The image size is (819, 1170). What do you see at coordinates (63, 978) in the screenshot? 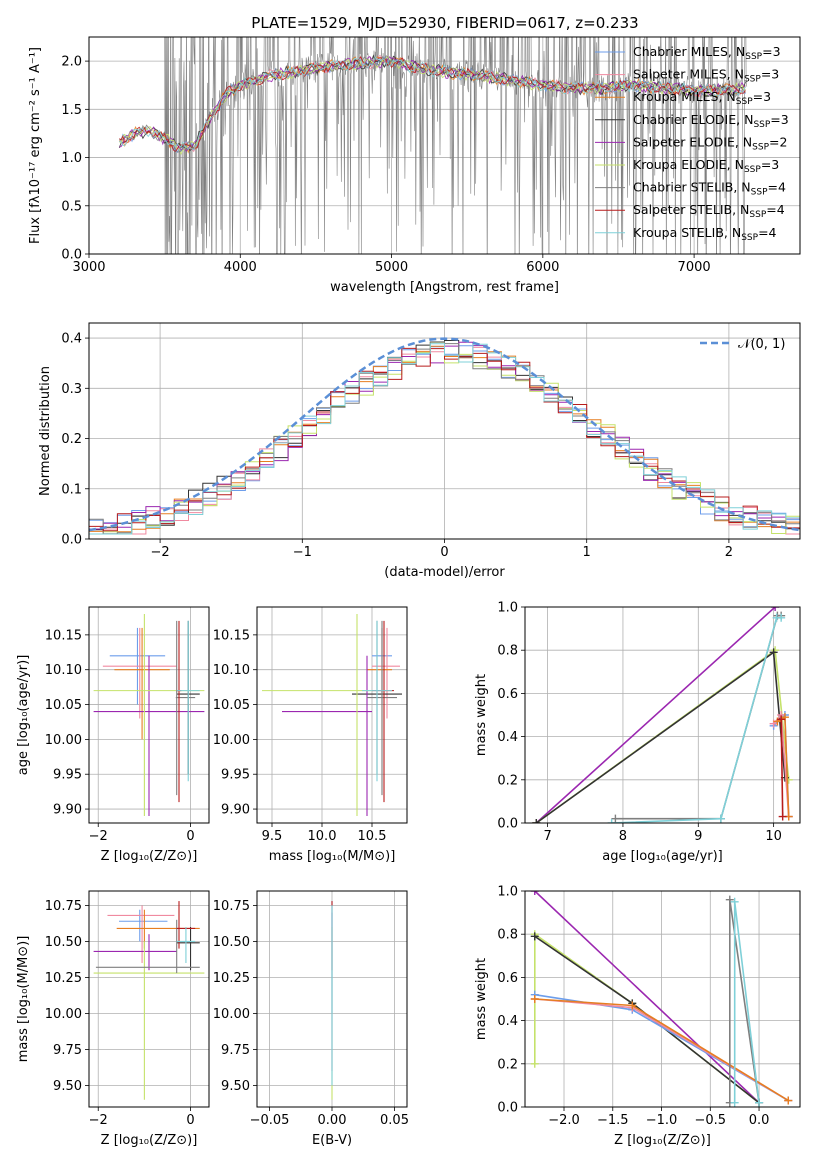
I see `mass-vs-z-y-tick-label: 10.25` at bounding box center [63, 978].